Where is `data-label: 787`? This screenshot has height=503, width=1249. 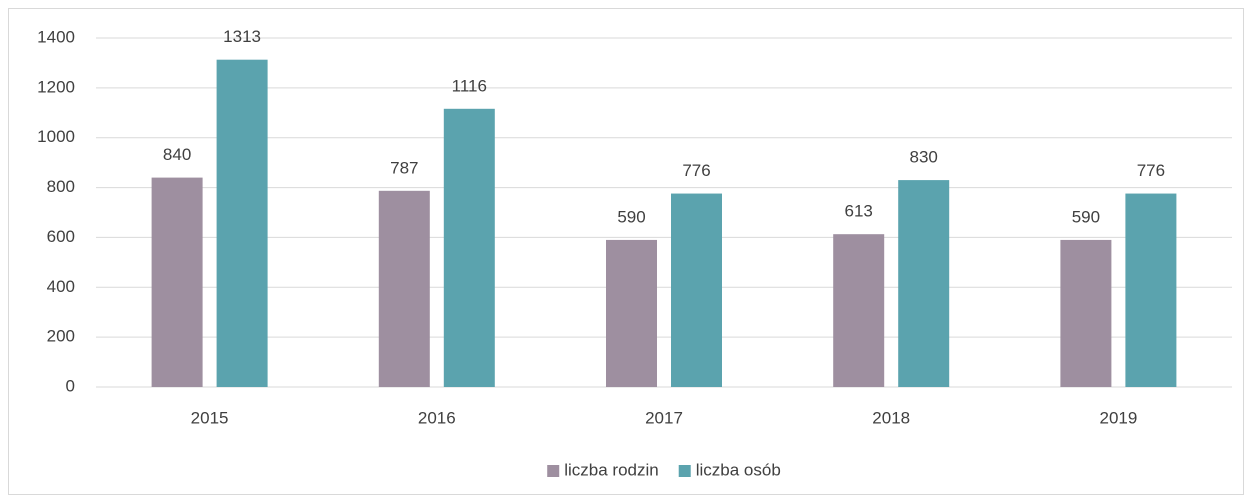 data-label: 787 is located at coordinates (404, 167).